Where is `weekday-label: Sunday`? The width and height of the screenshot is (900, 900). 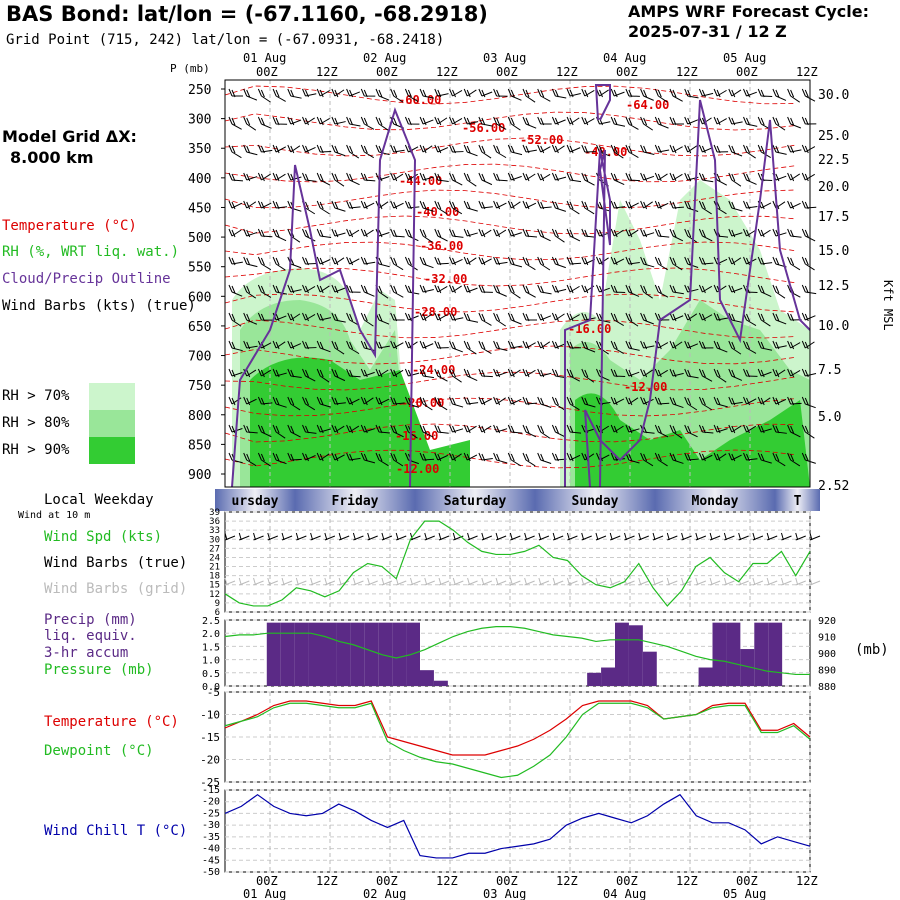
weekday-label: Sunday is located at coordinates (595, 501).